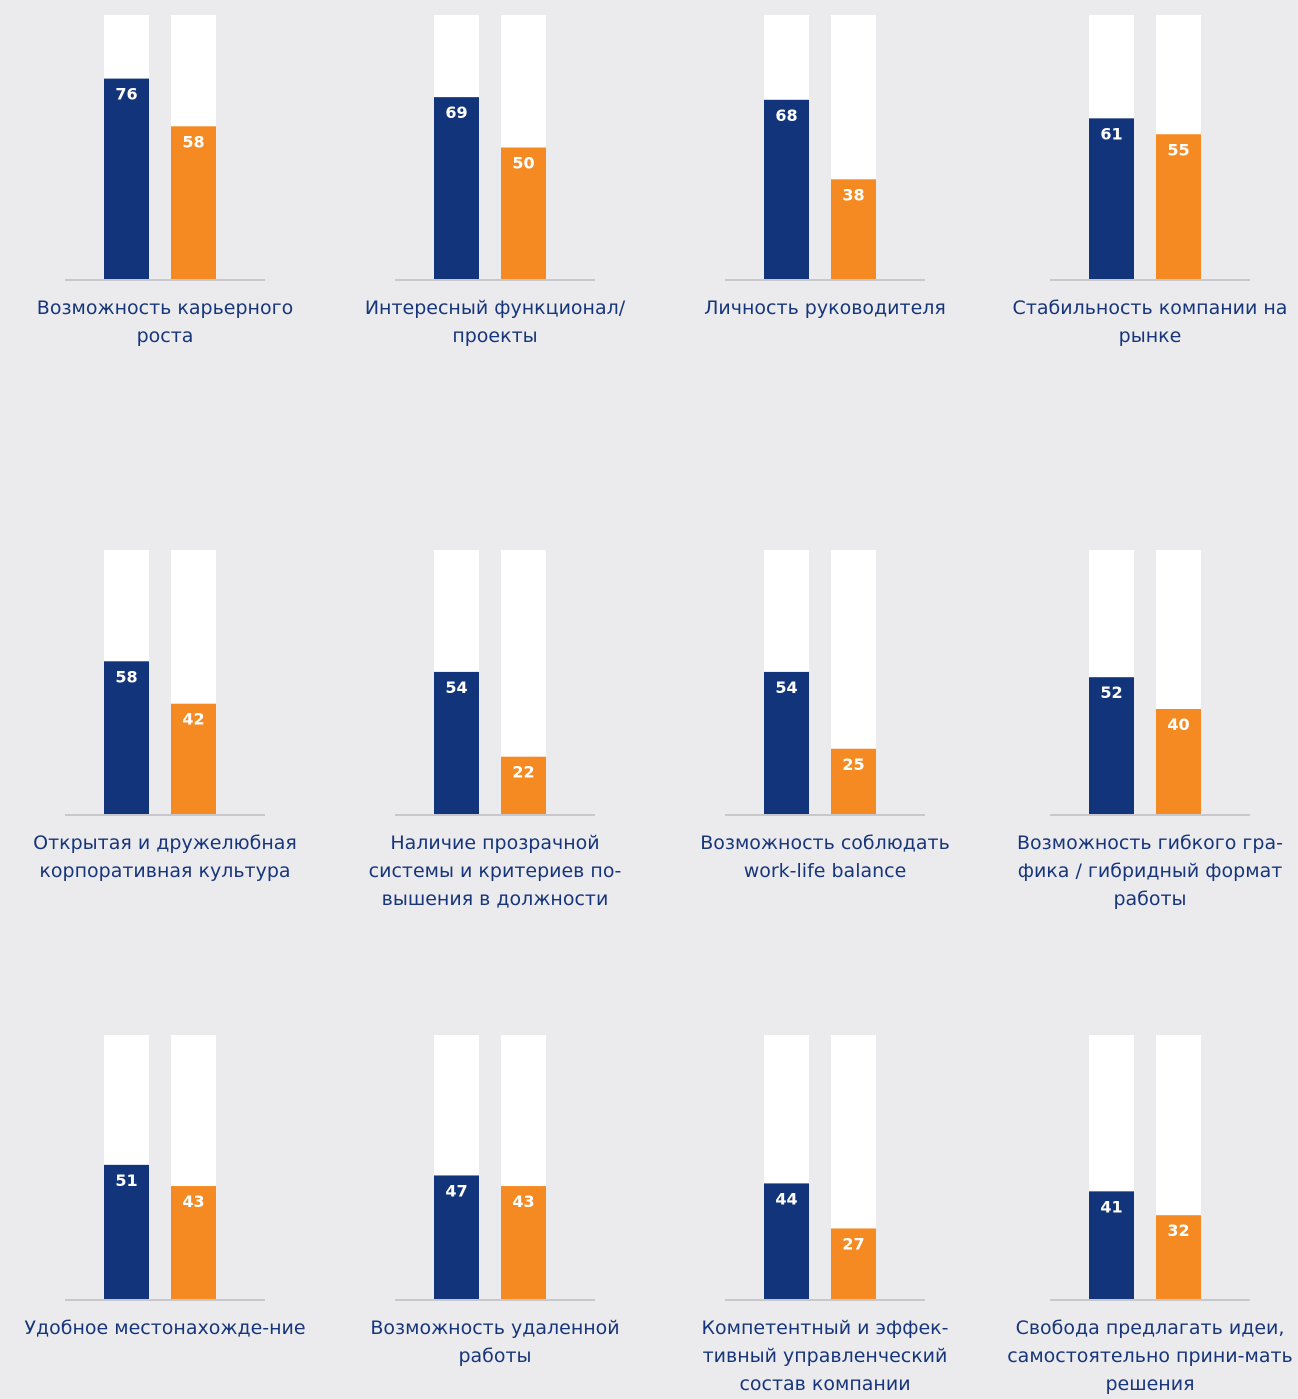  What do you see at coordinates (523, 163) in the screenshot?
I see `data-label: 50` at bounding box center [523, 163].